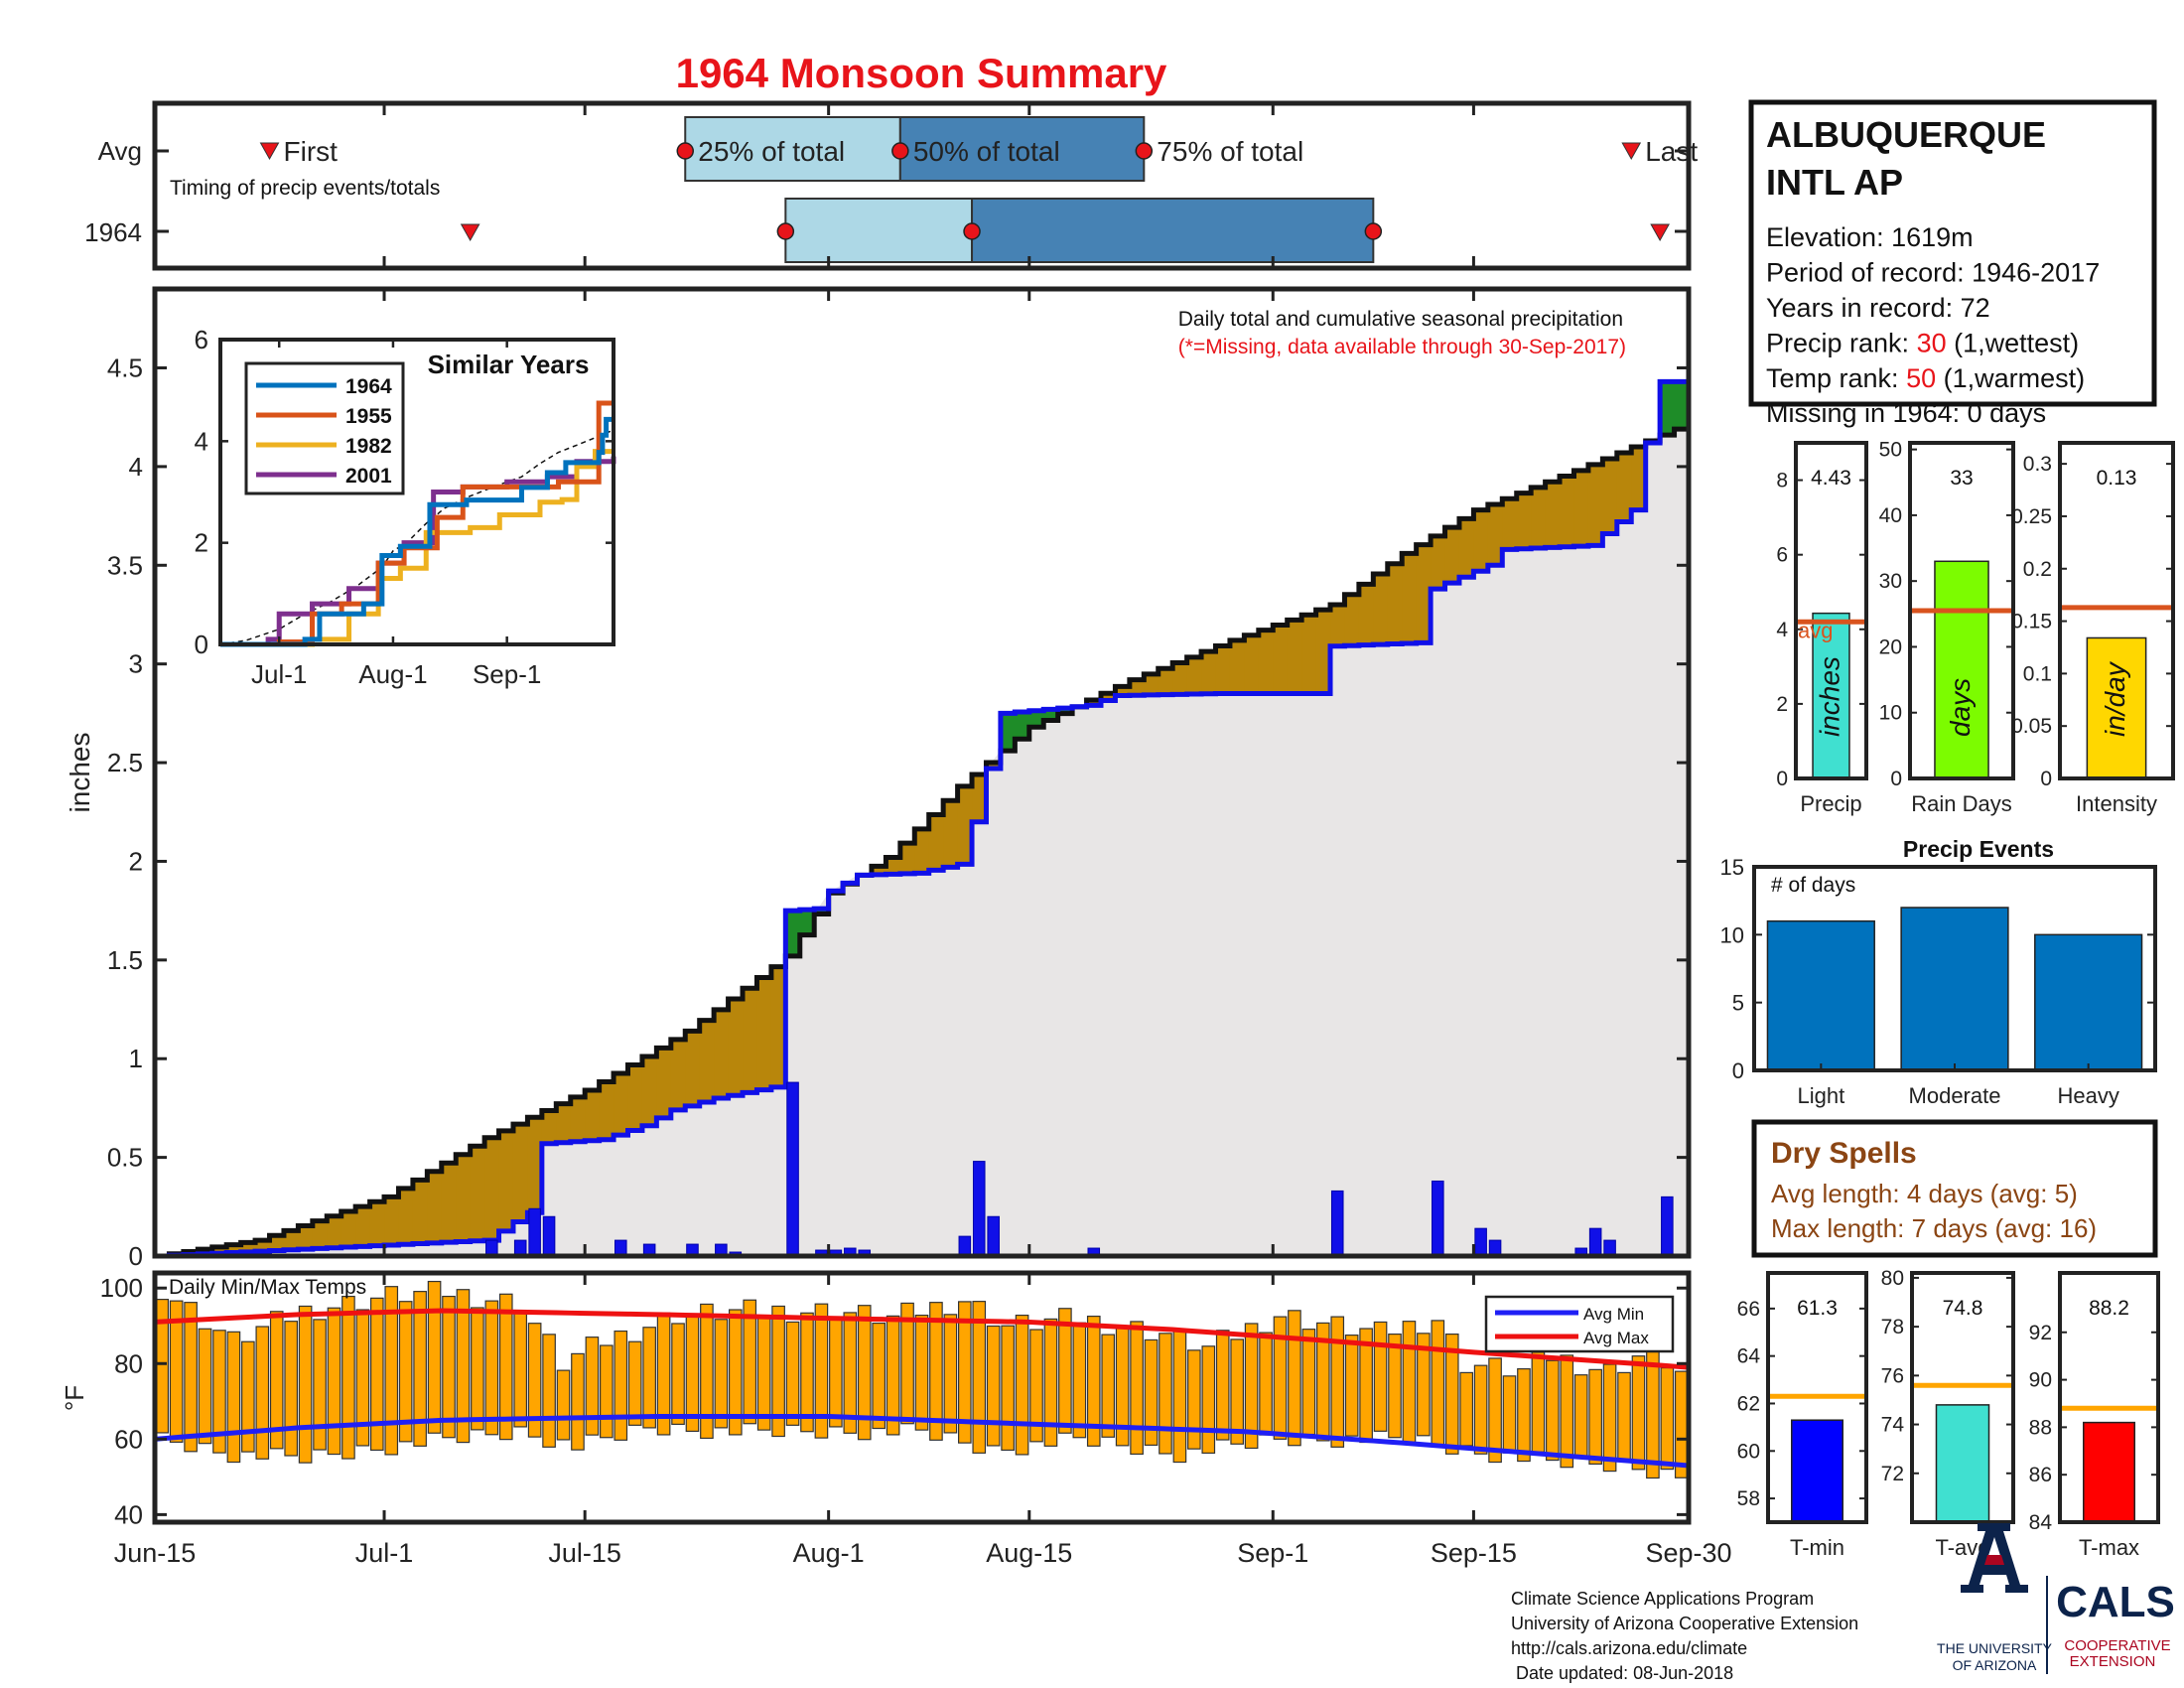 This screenshot has width=2184, height=1688. I want to click on dry-spells-max: Max length: 7 days (avg: 16), so click(1934, 1228).